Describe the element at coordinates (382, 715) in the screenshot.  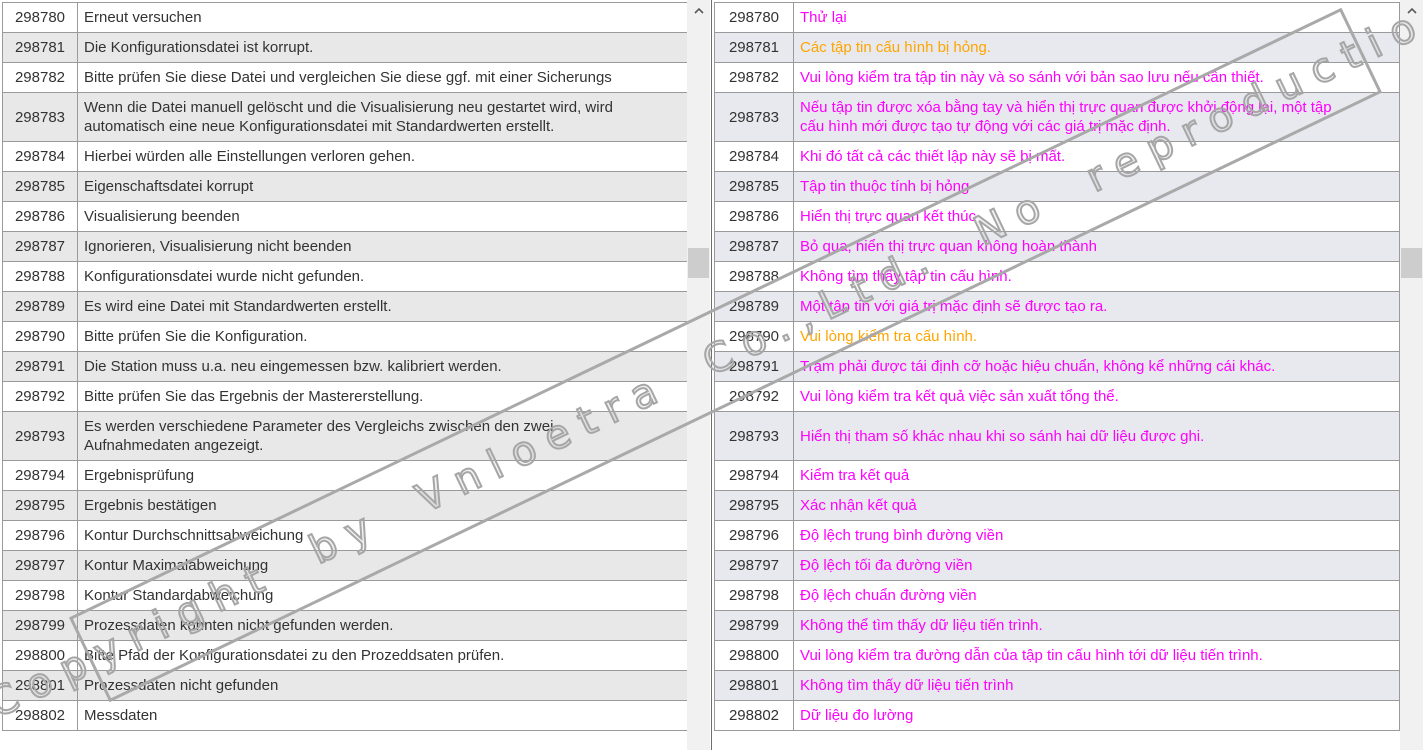
I see `row-text: Messdaten` at that location.